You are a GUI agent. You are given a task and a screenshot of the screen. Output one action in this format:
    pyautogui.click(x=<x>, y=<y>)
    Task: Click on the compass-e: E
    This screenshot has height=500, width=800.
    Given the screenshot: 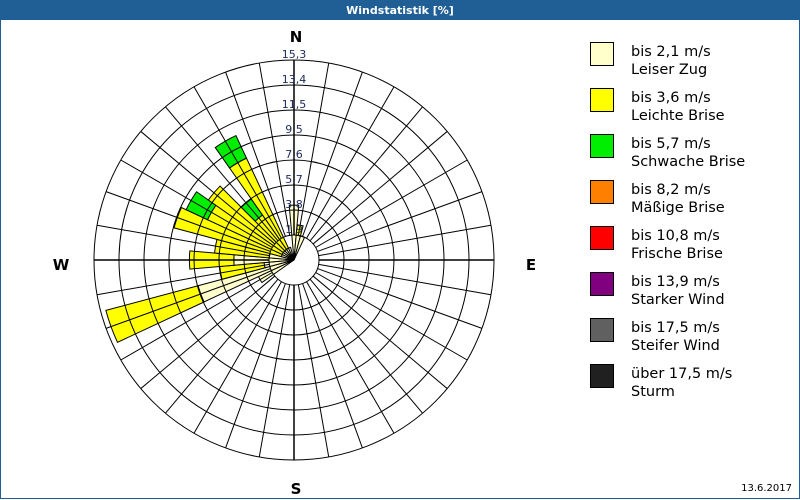 What is the action you would take?
    pyautogui.click(x=531, y=265)
    